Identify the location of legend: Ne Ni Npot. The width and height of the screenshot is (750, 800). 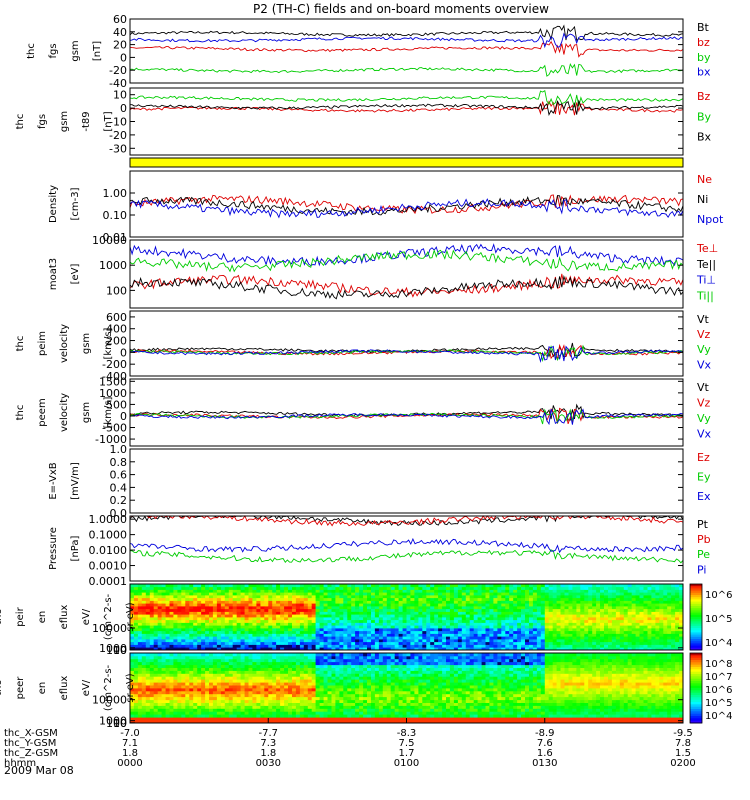
(710, 199).